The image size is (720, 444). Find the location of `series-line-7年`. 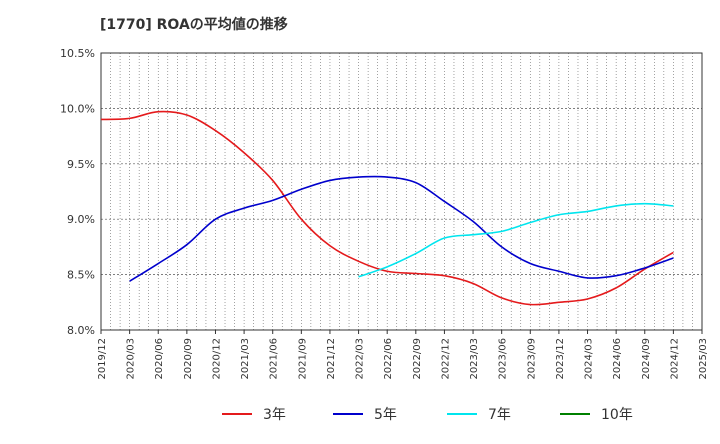

series-line-7年 is located at coordinates (516, 240).